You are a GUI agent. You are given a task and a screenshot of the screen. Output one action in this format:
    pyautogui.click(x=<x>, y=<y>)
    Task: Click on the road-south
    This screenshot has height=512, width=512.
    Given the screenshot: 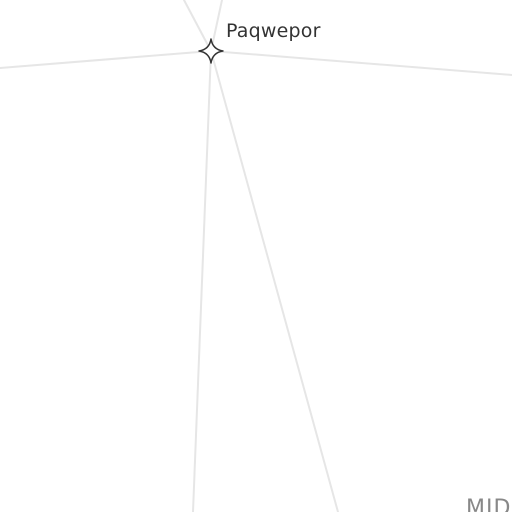 What is the action you would take?
    pyautogui.click(x=202, y=281)
    